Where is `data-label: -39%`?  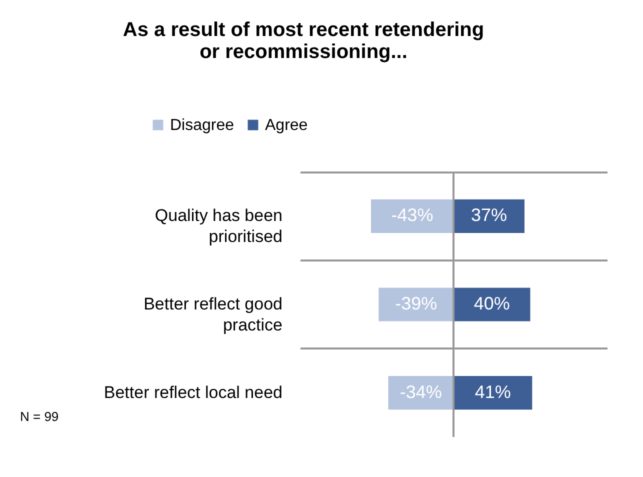
data-label: -39% is located at coordinates (416, 304).